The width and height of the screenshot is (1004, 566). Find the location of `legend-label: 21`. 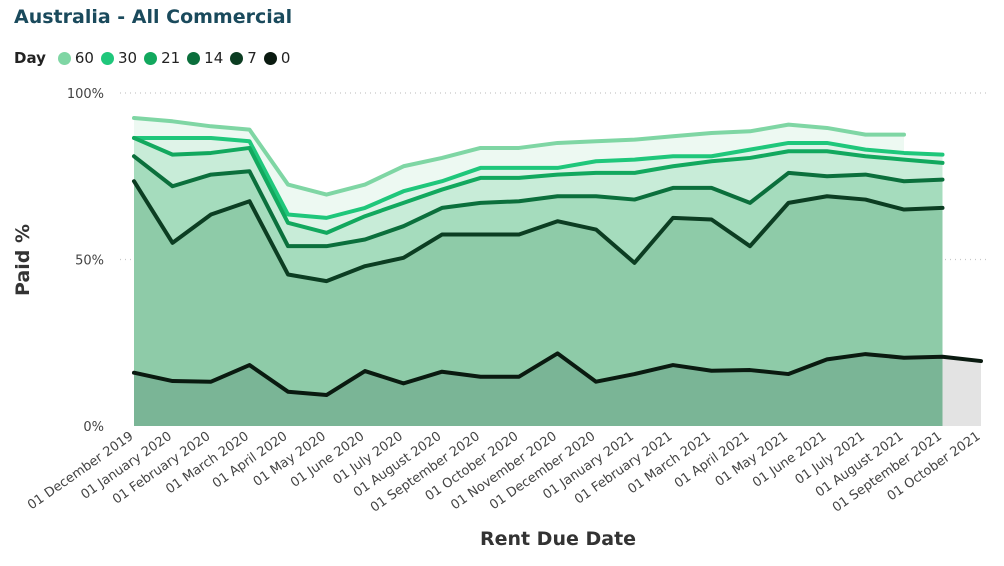

legend-label: 21 is located at coordinates (171, 58).